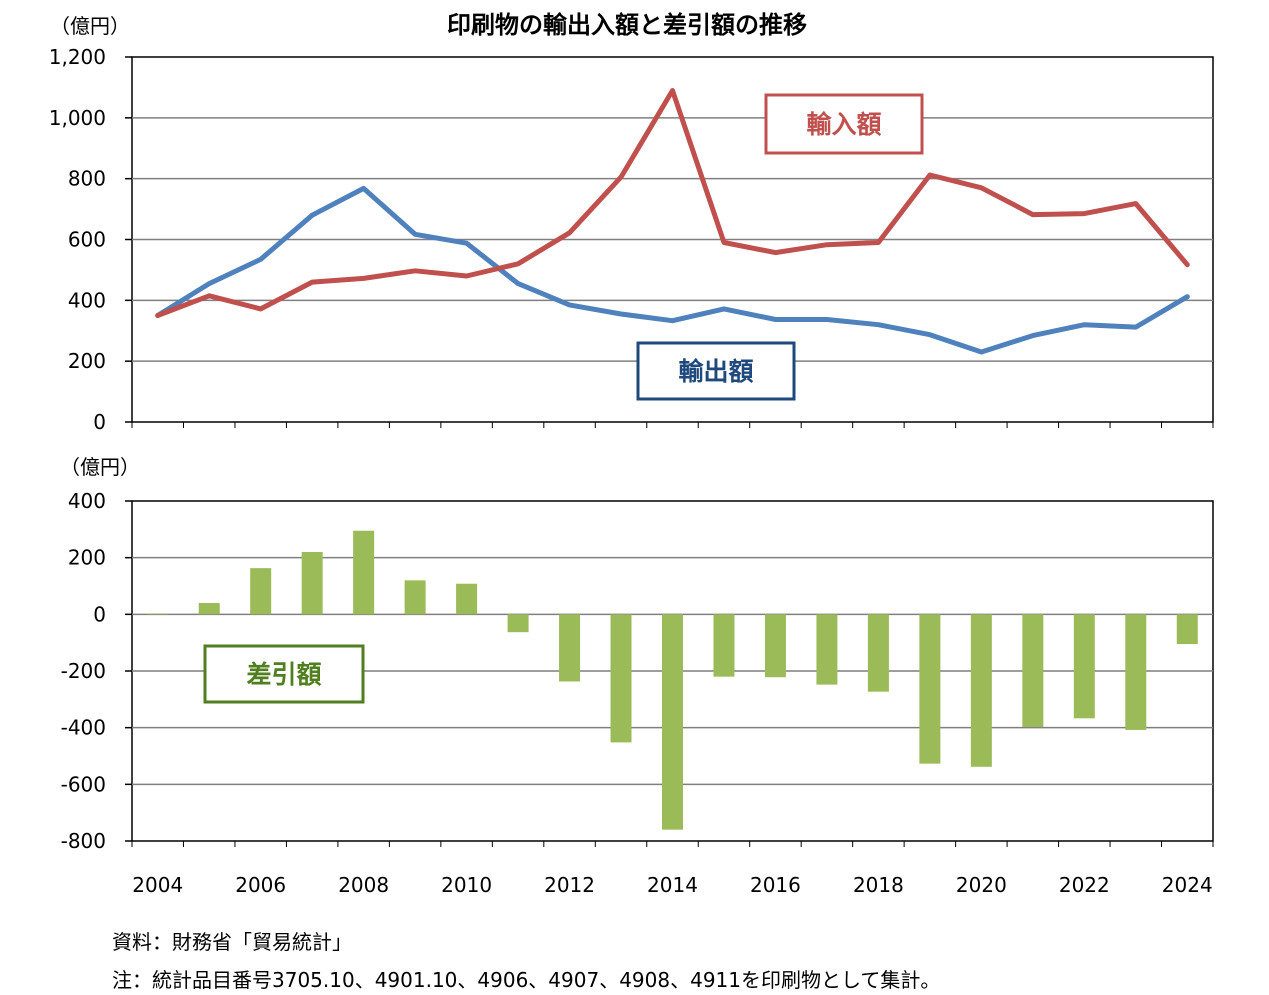 The height and width of the screenshot is (995, 1269). I want to click on bottom-y-tick-labels: 400 200 0 -200 -400 -600 -800, so click(83, 671).